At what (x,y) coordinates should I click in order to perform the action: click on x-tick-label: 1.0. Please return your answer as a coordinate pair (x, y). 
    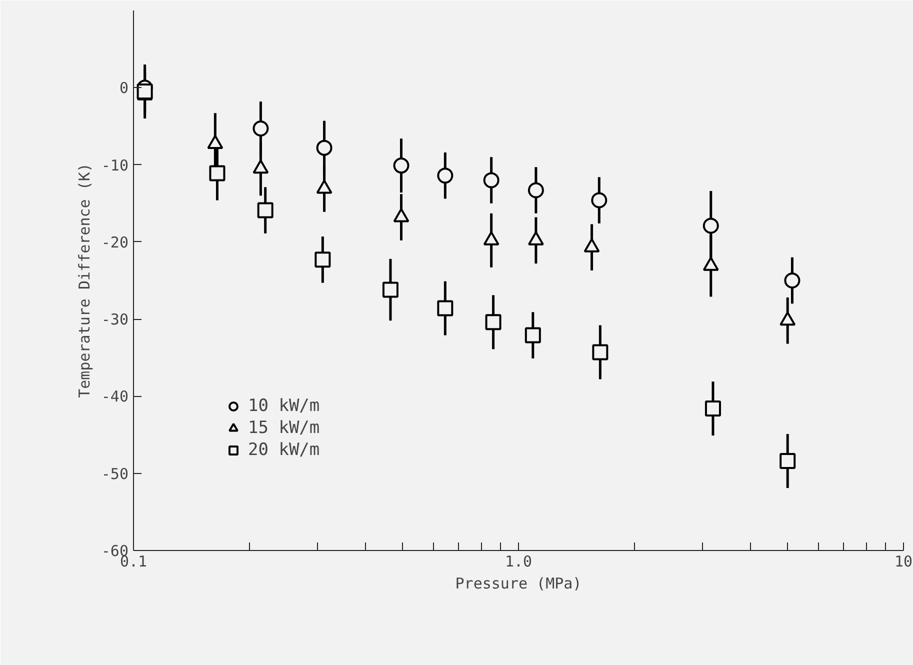
    Looking at the image, I should click on (518, 561).